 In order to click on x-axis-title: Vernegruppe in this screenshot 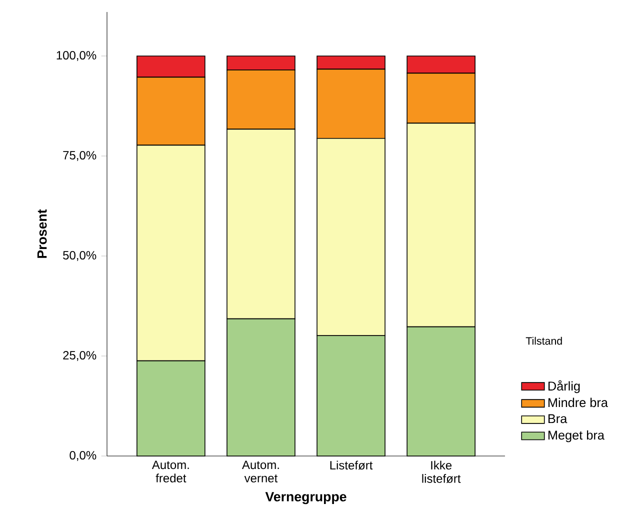, I will do `click(305, 498)`.